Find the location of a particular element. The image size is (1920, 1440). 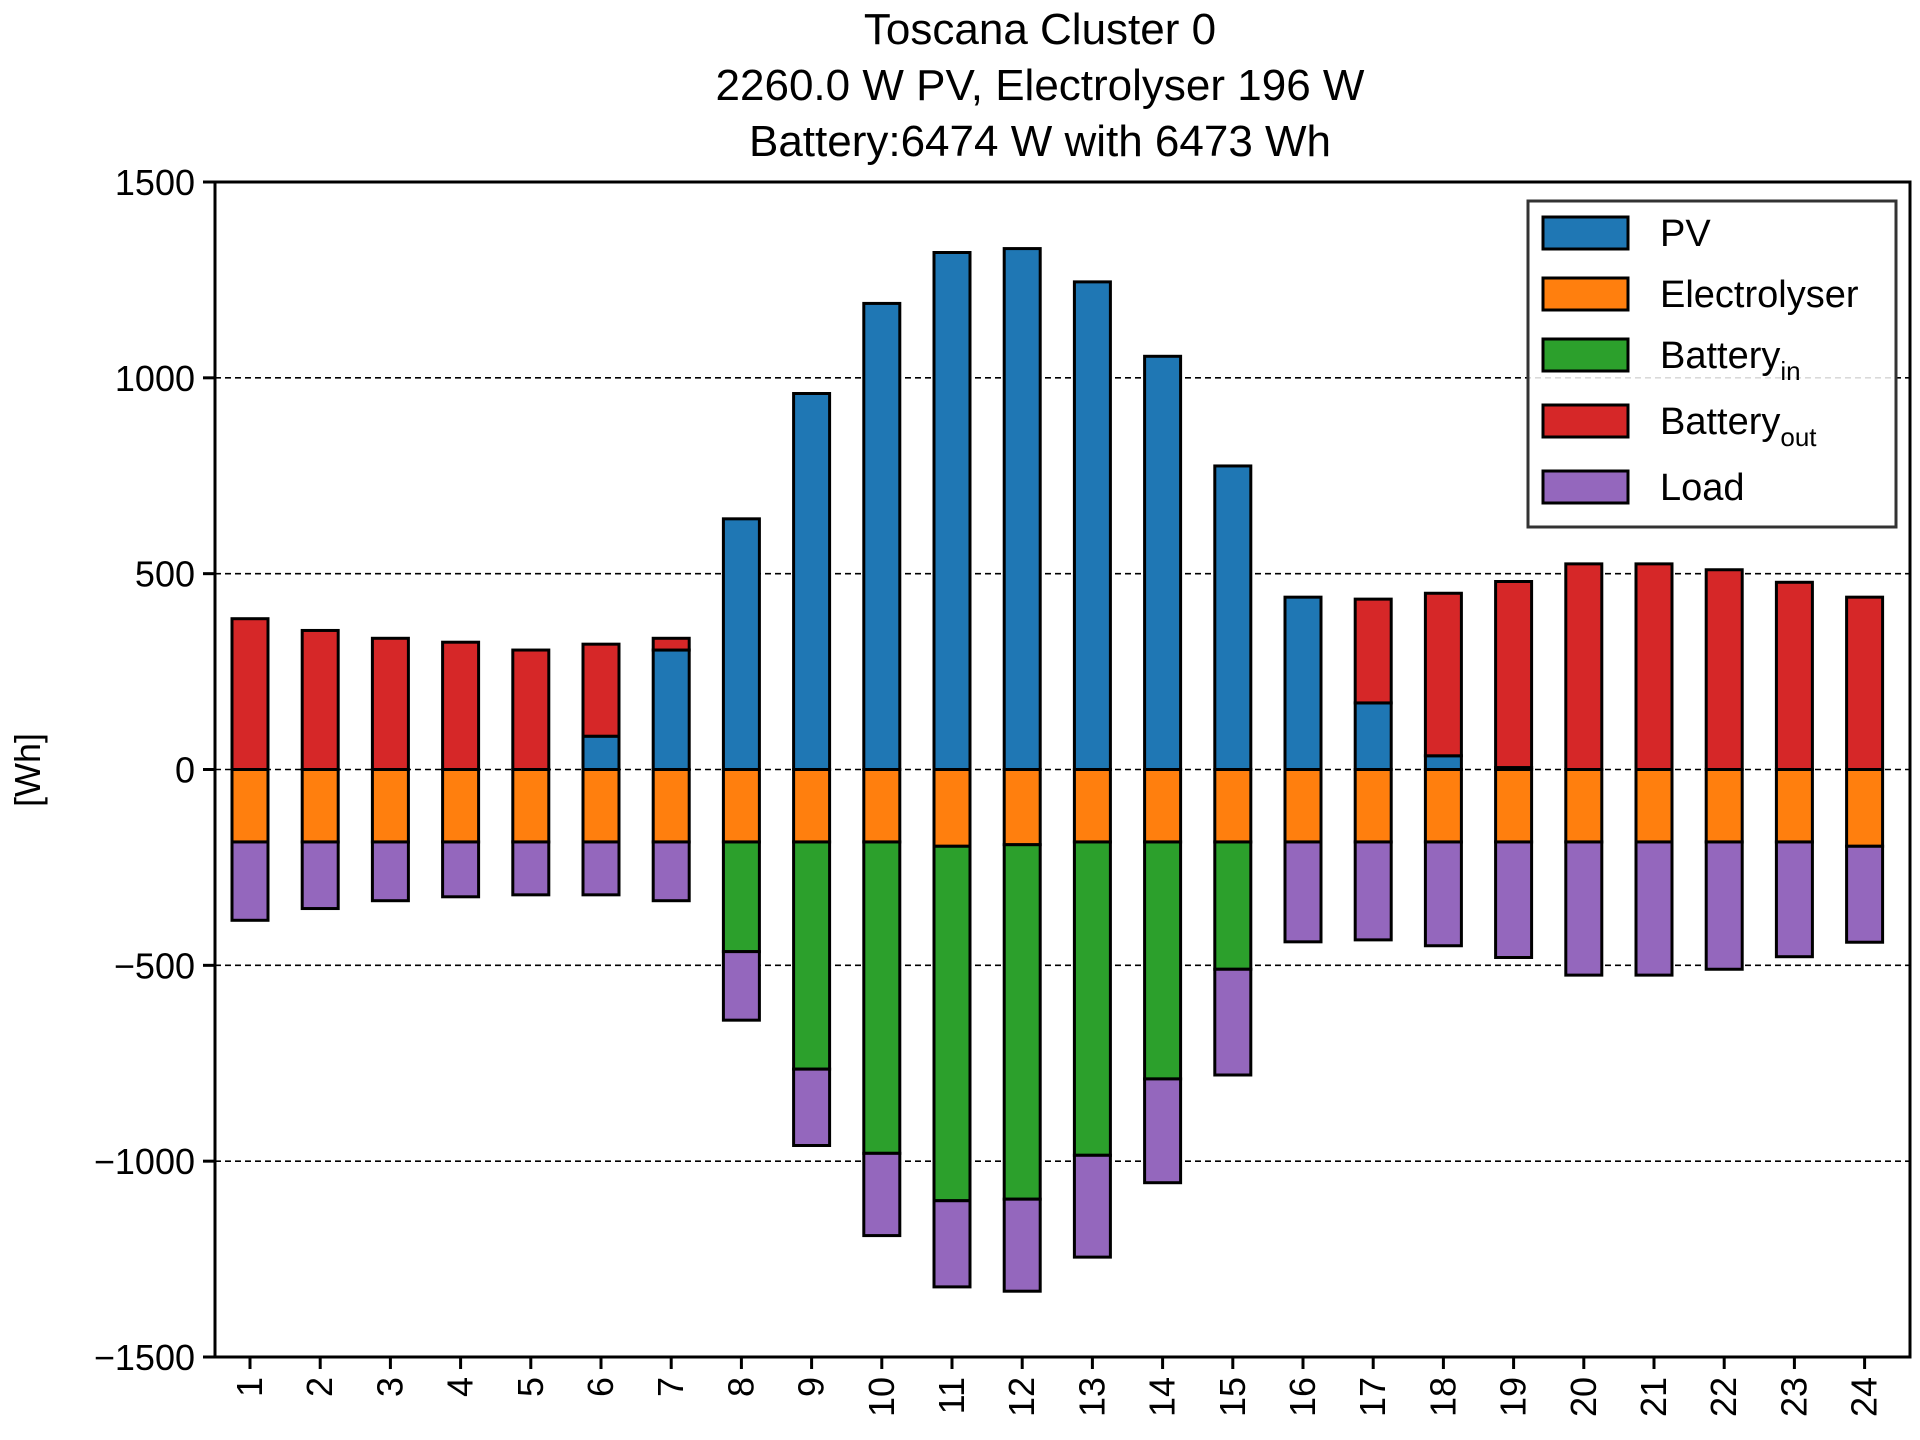

x-tick-label-6: 6 is located at coordinates (600, 1387).